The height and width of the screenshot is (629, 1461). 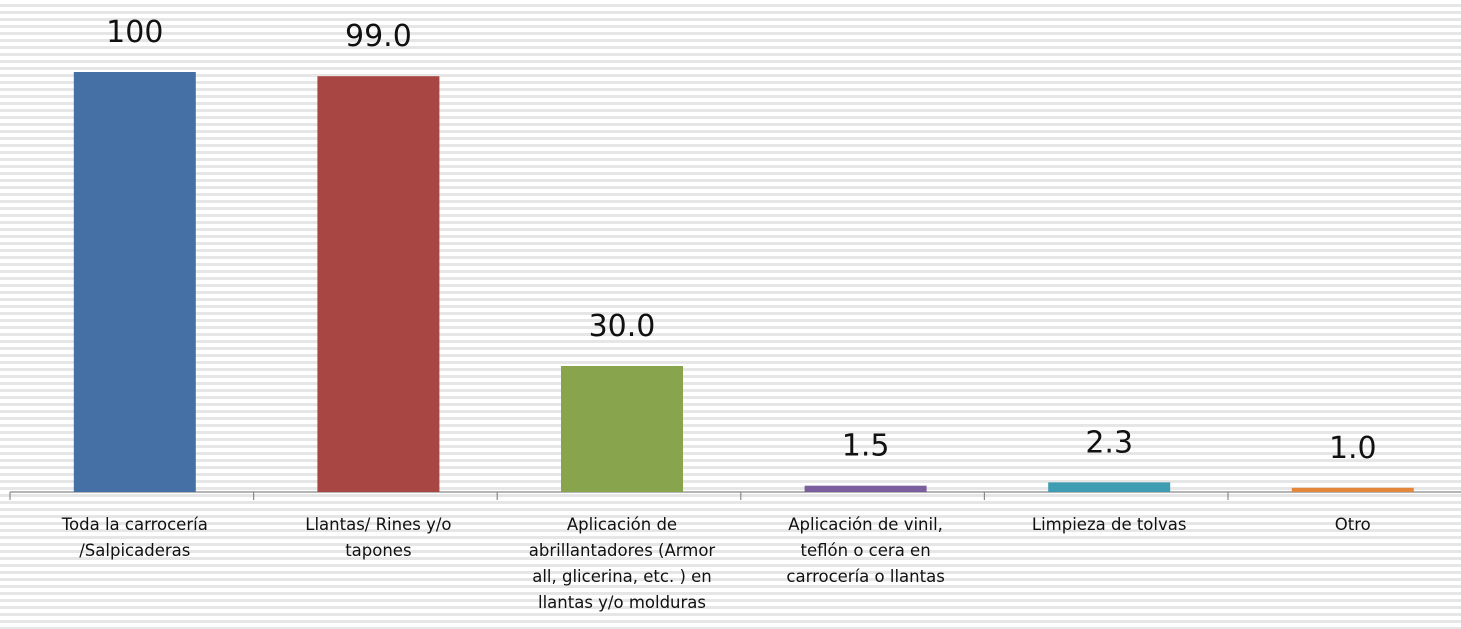 I want to click on x-tick-label: Otro, so click(x=1352, y=524).